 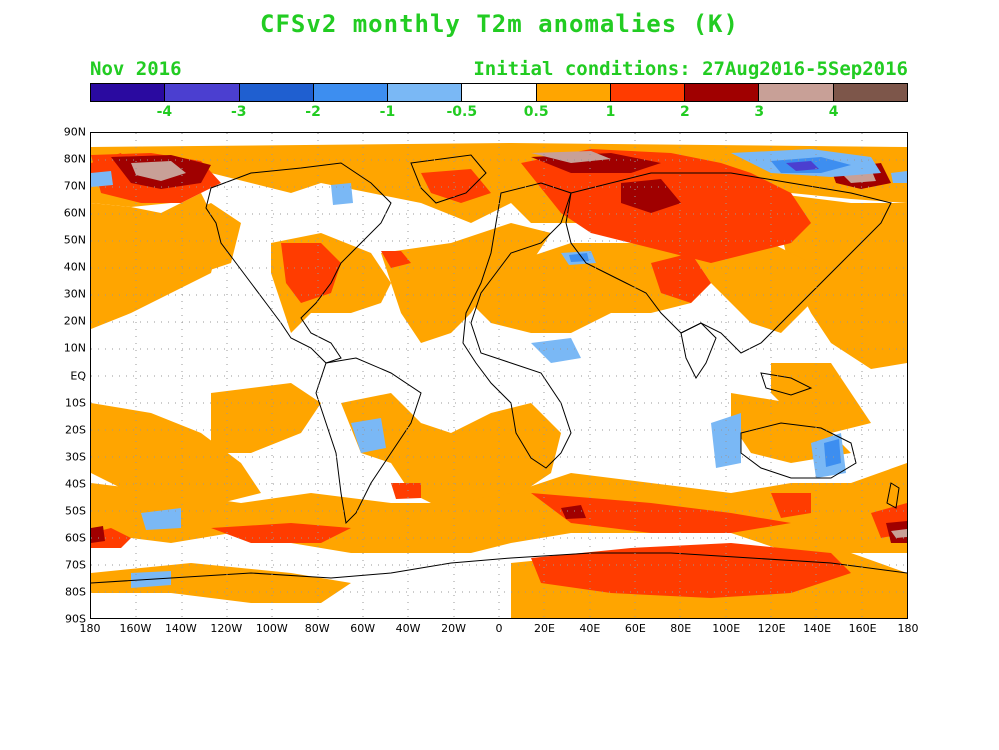 What do you see at coordinates (590, 628) in the screenshot?
I see `longitude-label: 40E` at bounding box center [590, 628].